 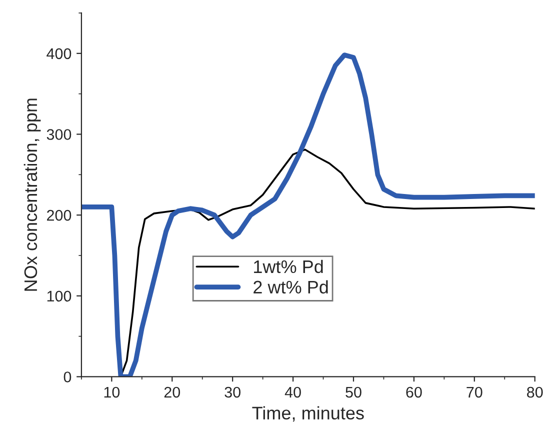 What do you see at coordinates (59, 296) in the screenshot?
I see `y-tick-label: 100` at bounding box center [59, 296].